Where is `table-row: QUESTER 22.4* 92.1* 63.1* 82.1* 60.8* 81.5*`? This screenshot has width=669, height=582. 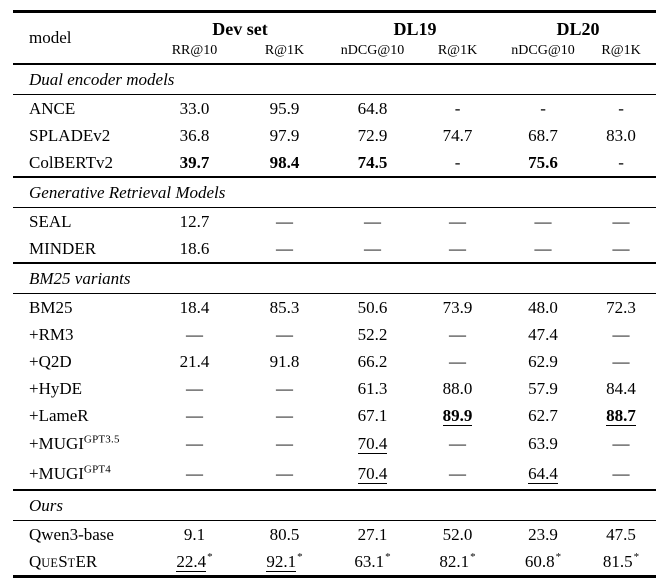
table-row: QUESTER 22.4* 92.1* 63.1* 82.1* 60.8* 81.5* is located at coordinates (334, 562).